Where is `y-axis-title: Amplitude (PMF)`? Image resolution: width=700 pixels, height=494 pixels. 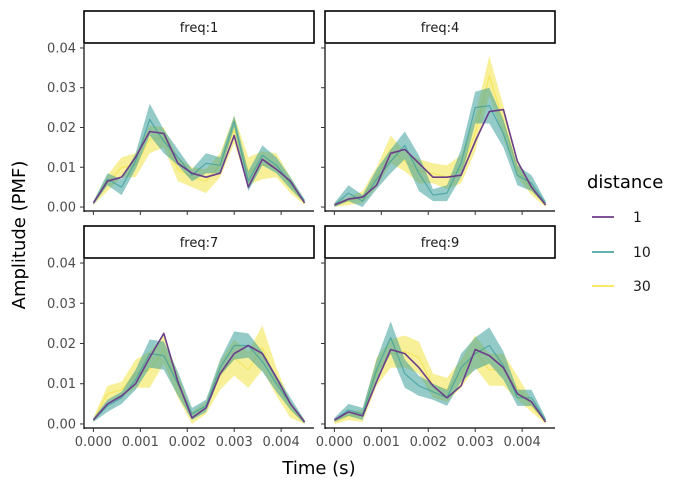 y-axis-title: Amplitude (PMF) is located at coordinates (19, 235).